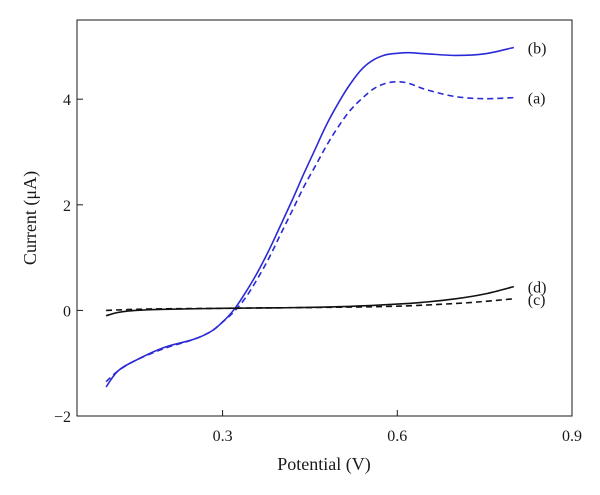  What do you see at coordinates (537, 48) in the screenshot?
I see `curve-label-b: (b)` at bounding box center [537, 48].